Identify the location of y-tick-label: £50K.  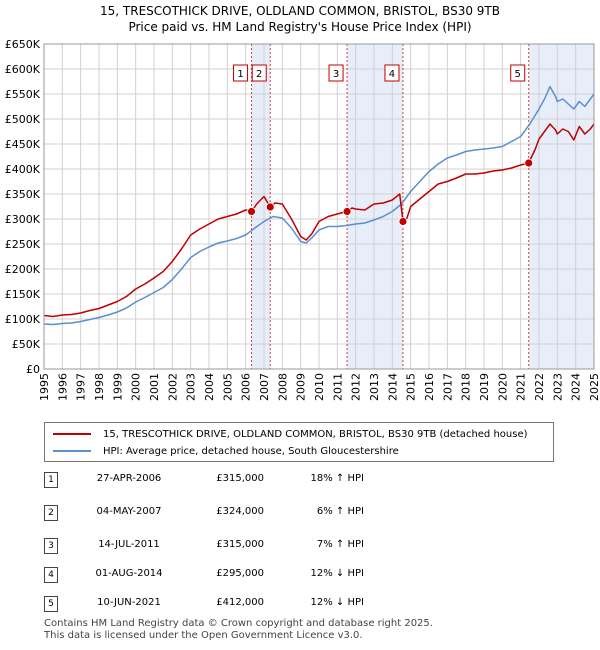
(26, 344).